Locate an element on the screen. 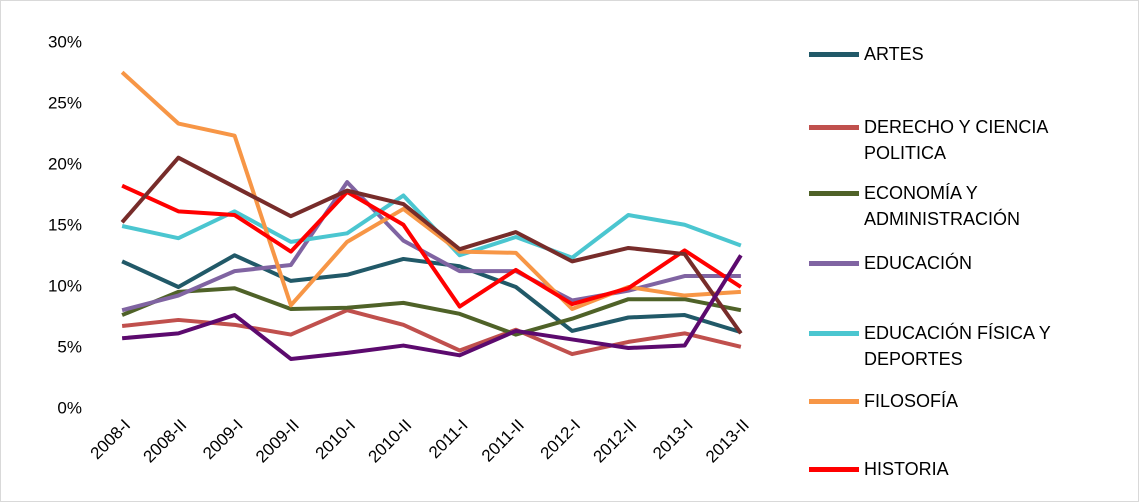  y-tick-label: 5% is located at coordinates (69, 346).